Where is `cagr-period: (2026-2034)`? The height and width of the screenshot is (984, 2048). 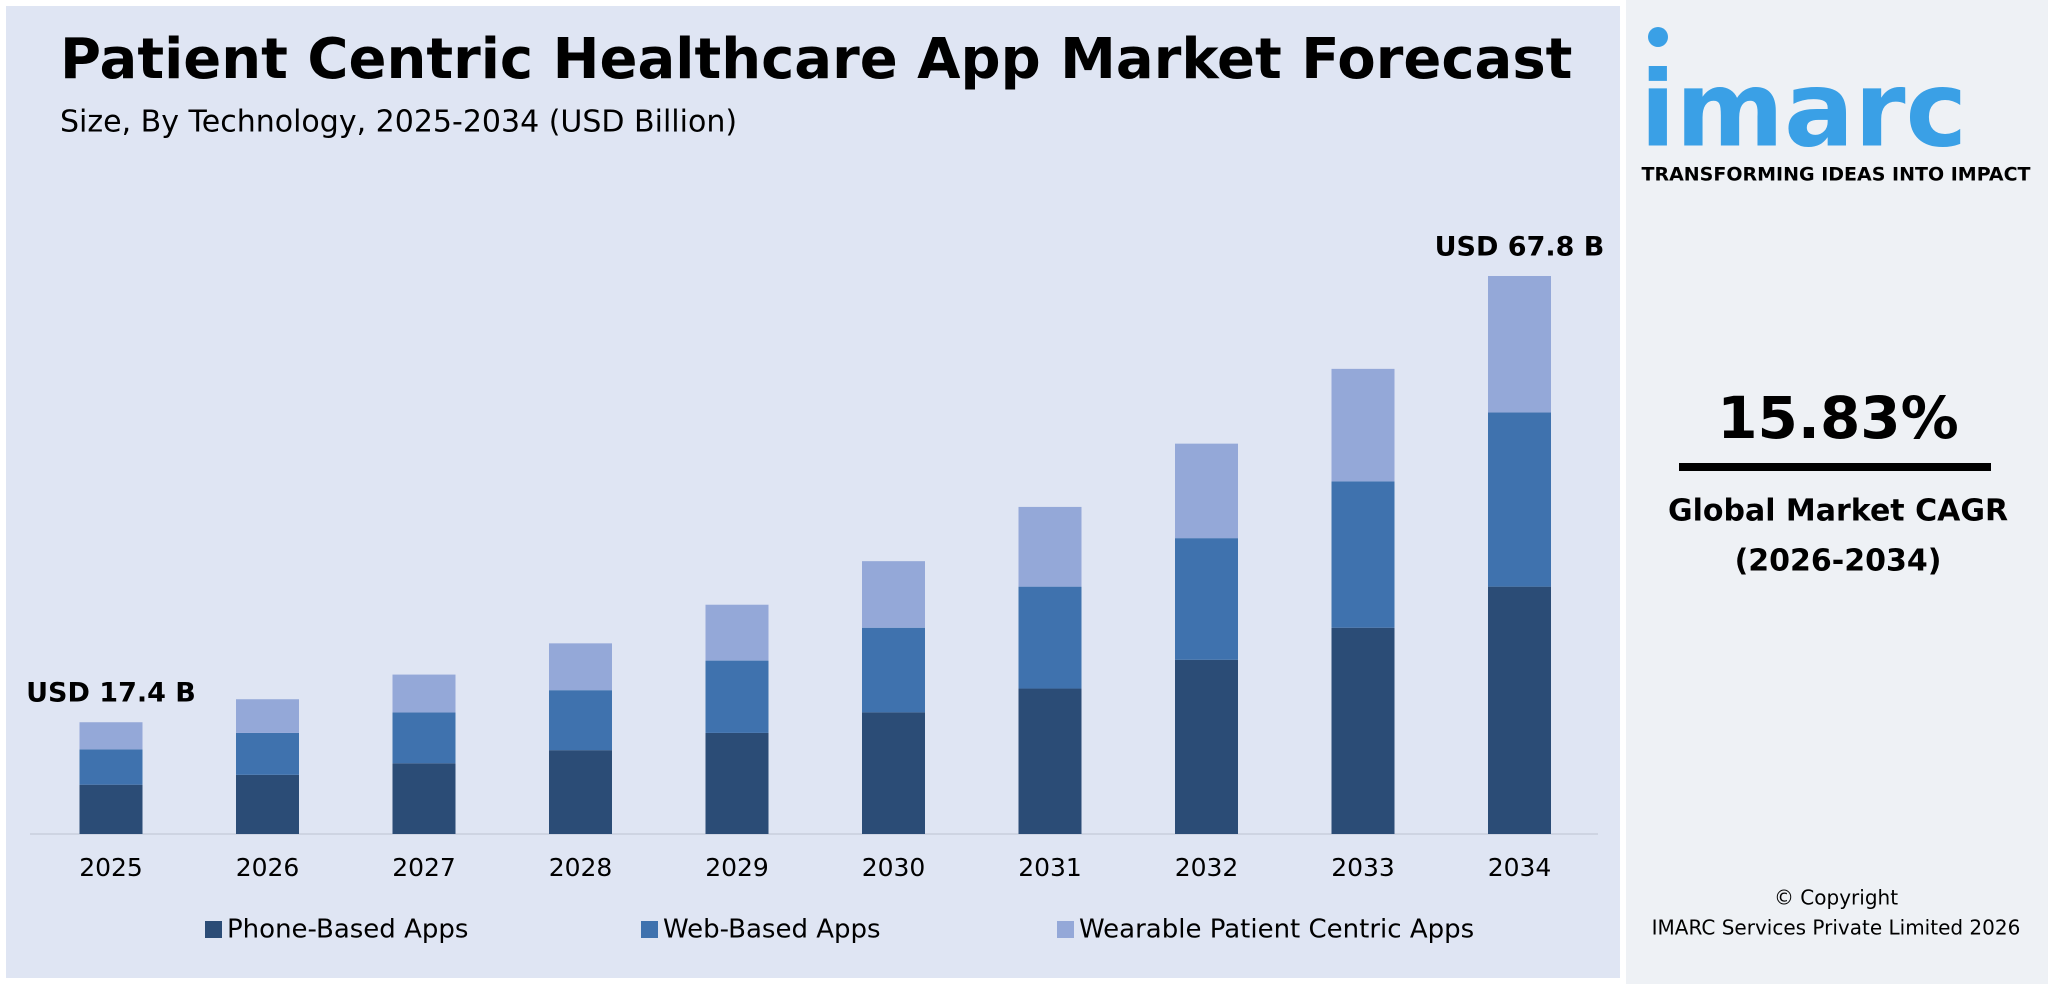
cagr-period: (2026-2034) is located at coordinates (1838, 561).